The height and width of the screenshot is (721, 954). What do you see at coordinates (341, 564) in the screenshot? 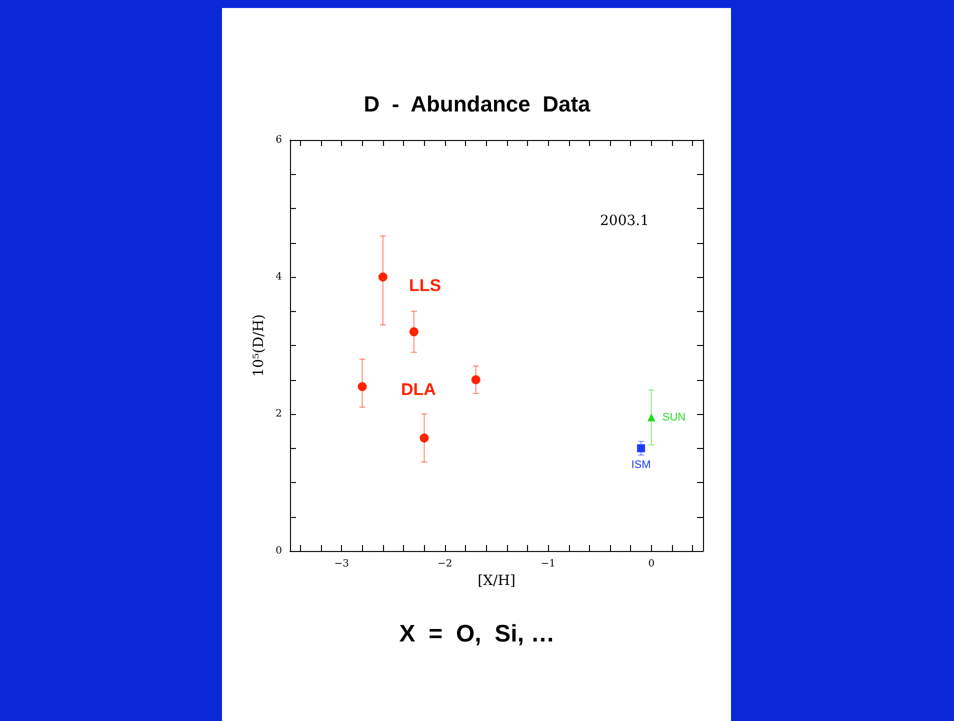
I see `x-tick-label: −3` at bounding box center [341, 564].